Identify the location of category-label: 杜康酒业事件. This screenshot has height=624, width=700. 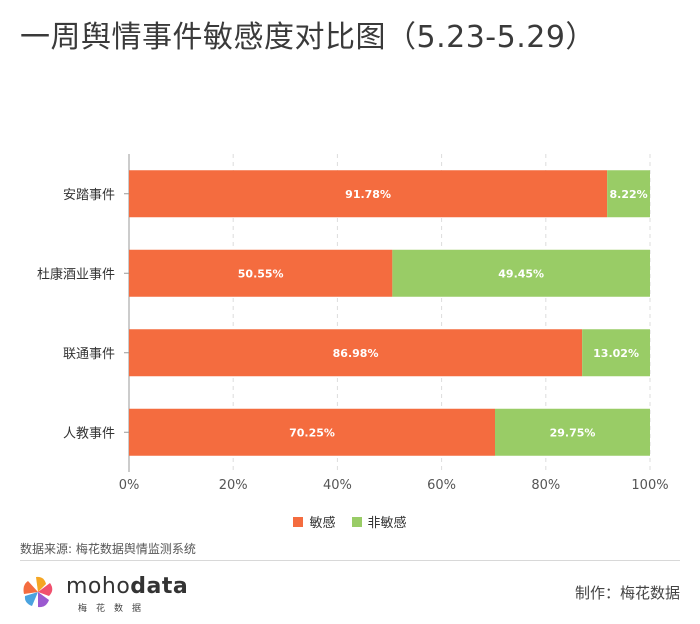
(76, 274).